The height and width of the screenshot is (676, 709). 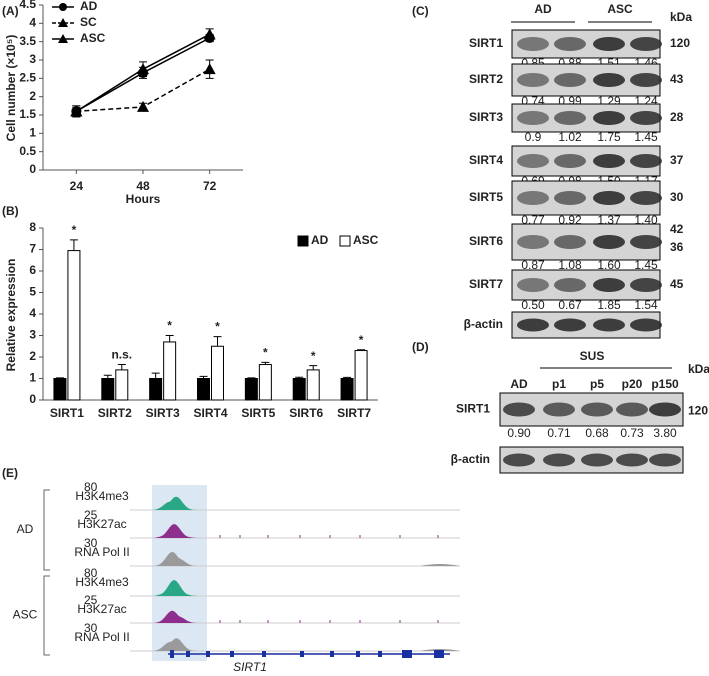 I want to click on row-label: SIRT5, so click(x=486, y=197).